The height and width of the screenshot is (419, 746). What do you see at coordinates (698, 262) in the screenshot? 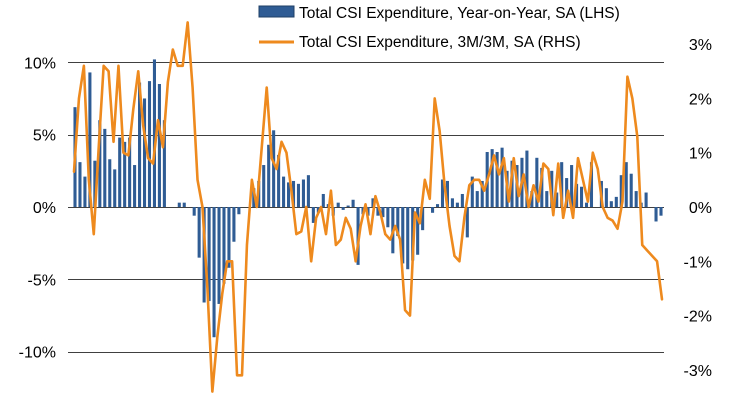
I see `right-axis-tick-label: -1%` at bounding box center [698, 262].